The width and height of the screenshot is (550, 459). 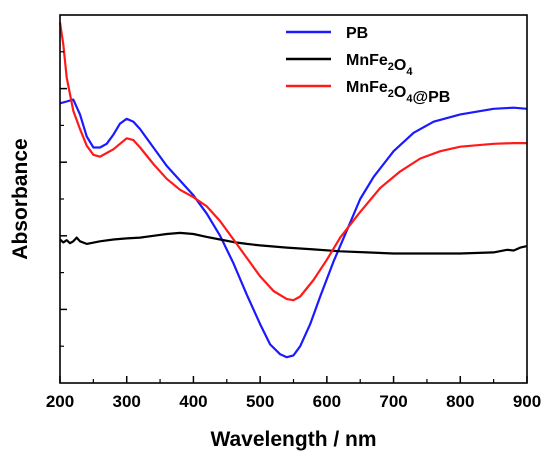 What do you see at coordinates (193, 401) in the screenshot?
I see `x-tick-label: 400` at bounding box center [193, 401].